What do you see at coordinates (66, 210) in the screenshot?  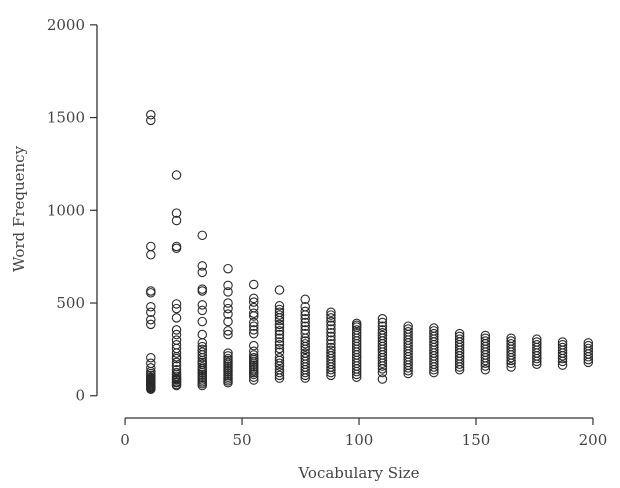 I see `y-tick-label: 1000` at bounding box center [66, 210].